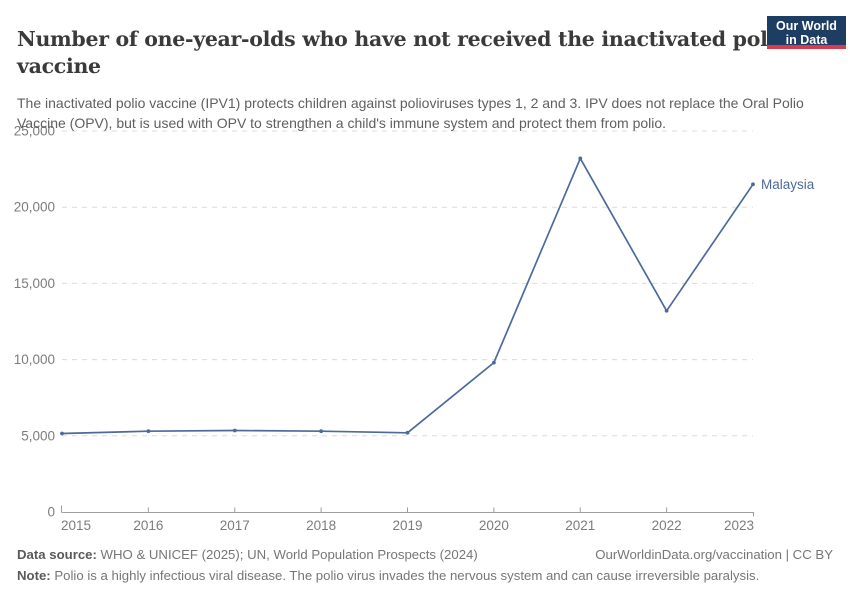 This screenshot has width=850, height=600. Describe the element at coordinates (76, 525) in the screenshot. I see `x-axis-tick-label: 2015` at that location.